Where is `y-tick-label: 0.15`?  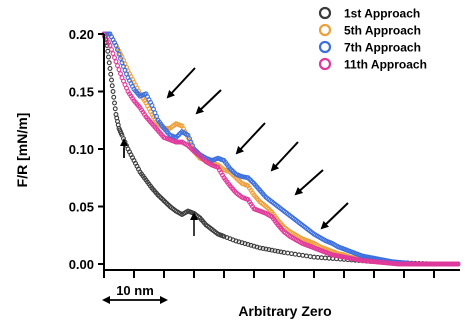 y-tick-label: 0.15 is located at coordinates (81, 92).